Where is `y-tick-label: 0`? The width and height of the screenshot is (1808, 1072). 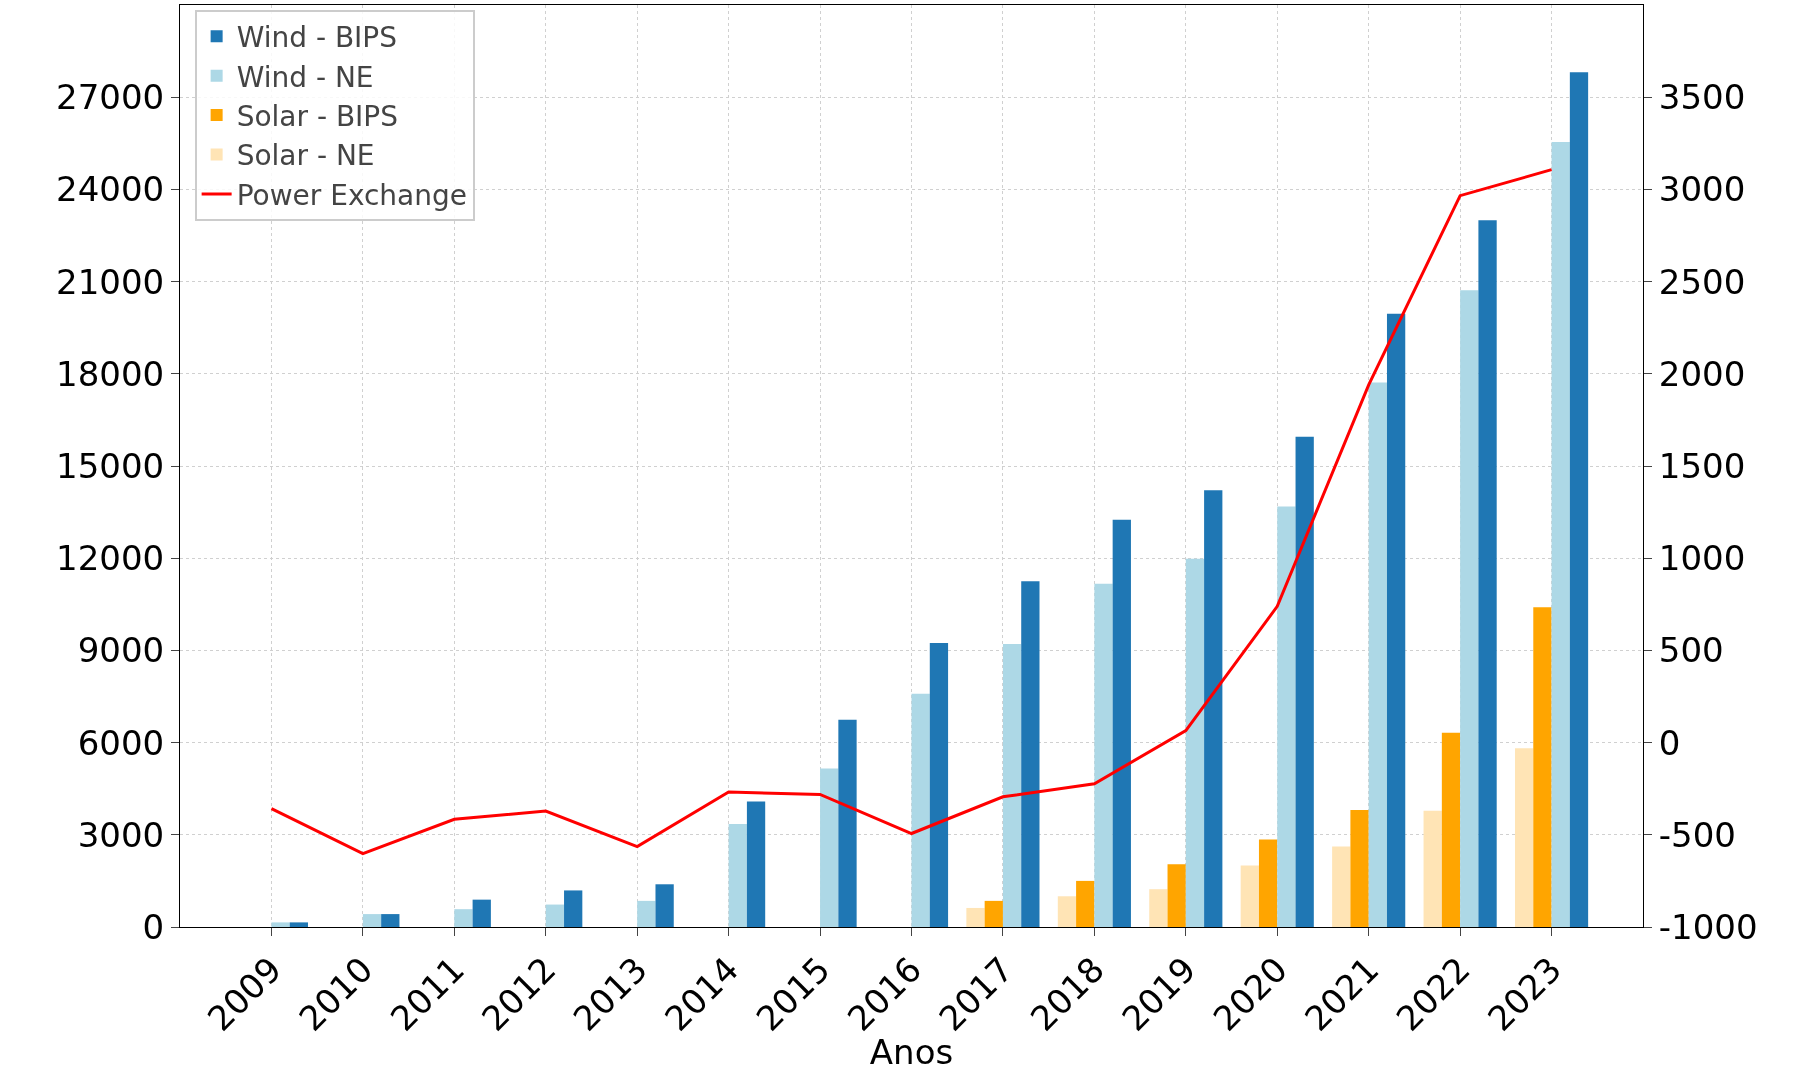
y-tick-label: 0 is located at coordinates (153, 926).